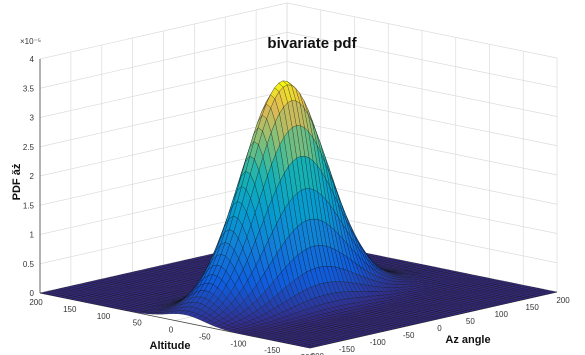 This screenshot has width=585, height=355. What do you see at coordinates (409, 335) in the screenshot?
I see `y-tick-label: -50` at bounding box center [409, 335].